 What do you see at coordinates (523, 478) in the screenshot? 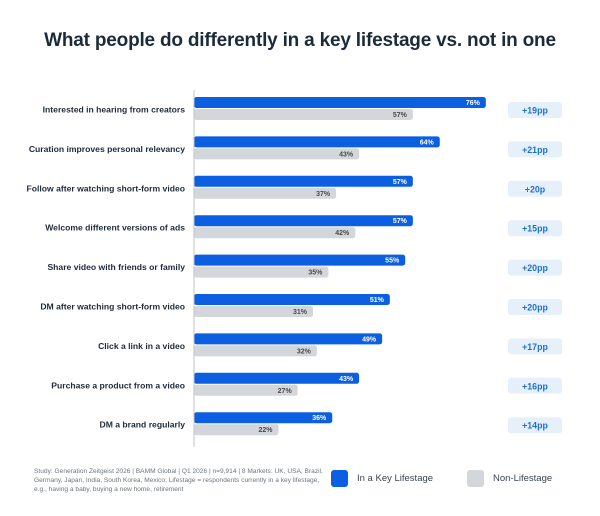
I see `legend-label-non-lifestage: Non-Lifestage` at bounding box center [523, 478].